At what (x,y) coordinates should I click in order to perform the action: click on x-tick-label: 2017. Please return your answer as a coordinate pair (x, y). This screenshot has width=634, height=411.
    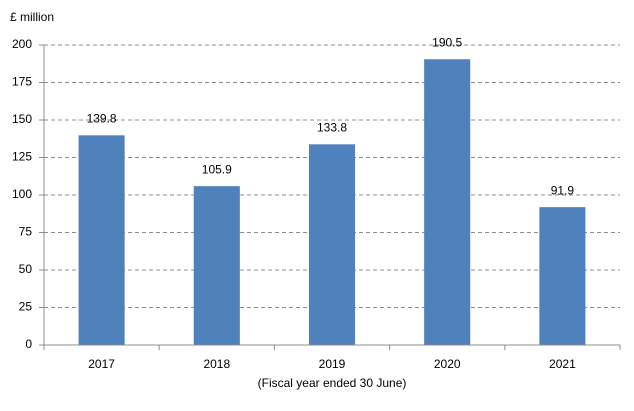
    Looking at the image, I should click on (101, 364).